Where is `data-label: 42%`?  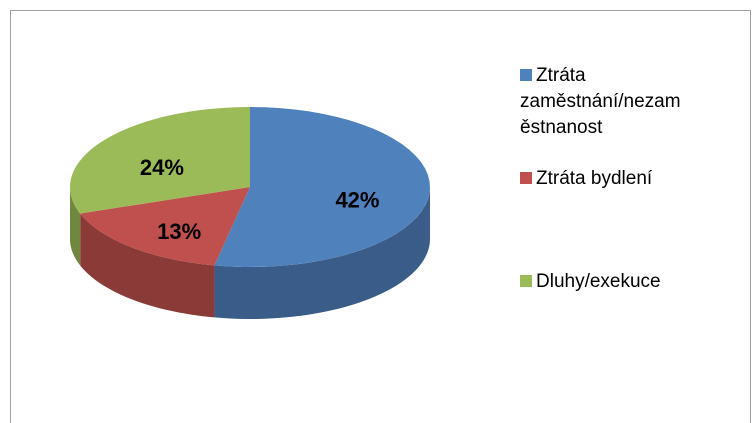
data-label: 42% is located at coordinates (357, 200).